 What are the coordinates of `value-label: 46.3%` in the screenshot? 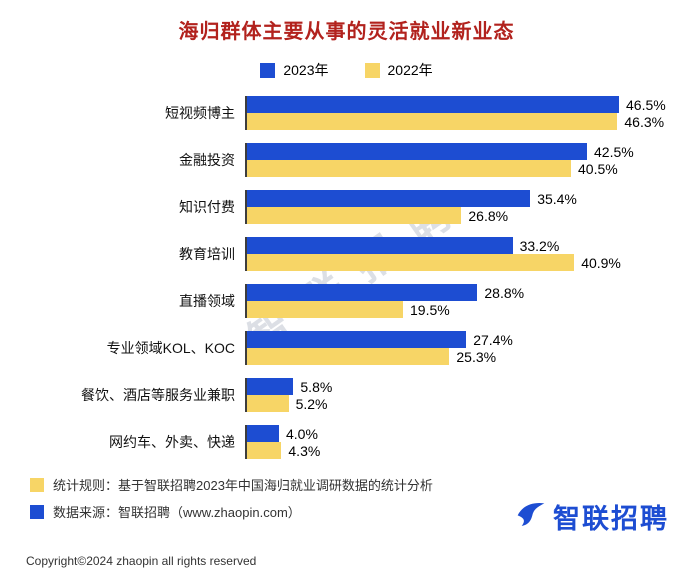 It's located at (644, 121).